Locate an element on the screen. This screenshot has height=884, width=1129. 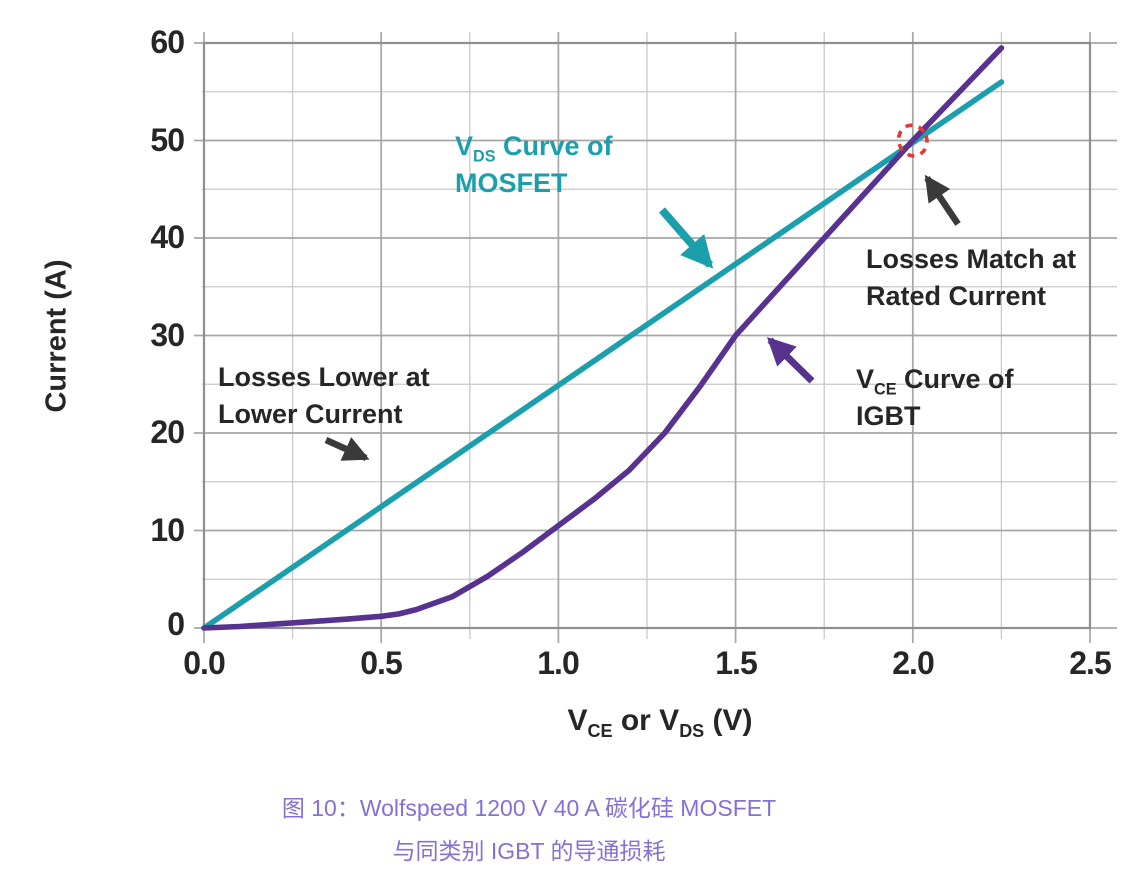
mosfet-curve-label-line1: VDS Curve of is located at coordinates (534, 148).